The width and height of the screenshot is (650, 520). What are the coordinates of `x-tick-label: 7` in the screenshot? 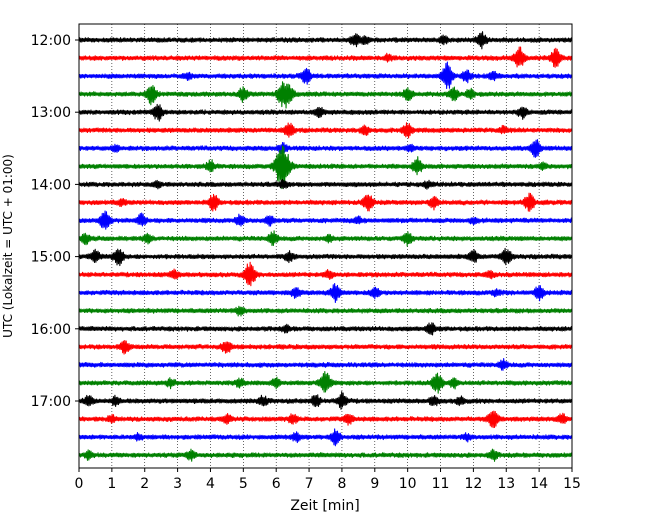 It's located at (309, 484).